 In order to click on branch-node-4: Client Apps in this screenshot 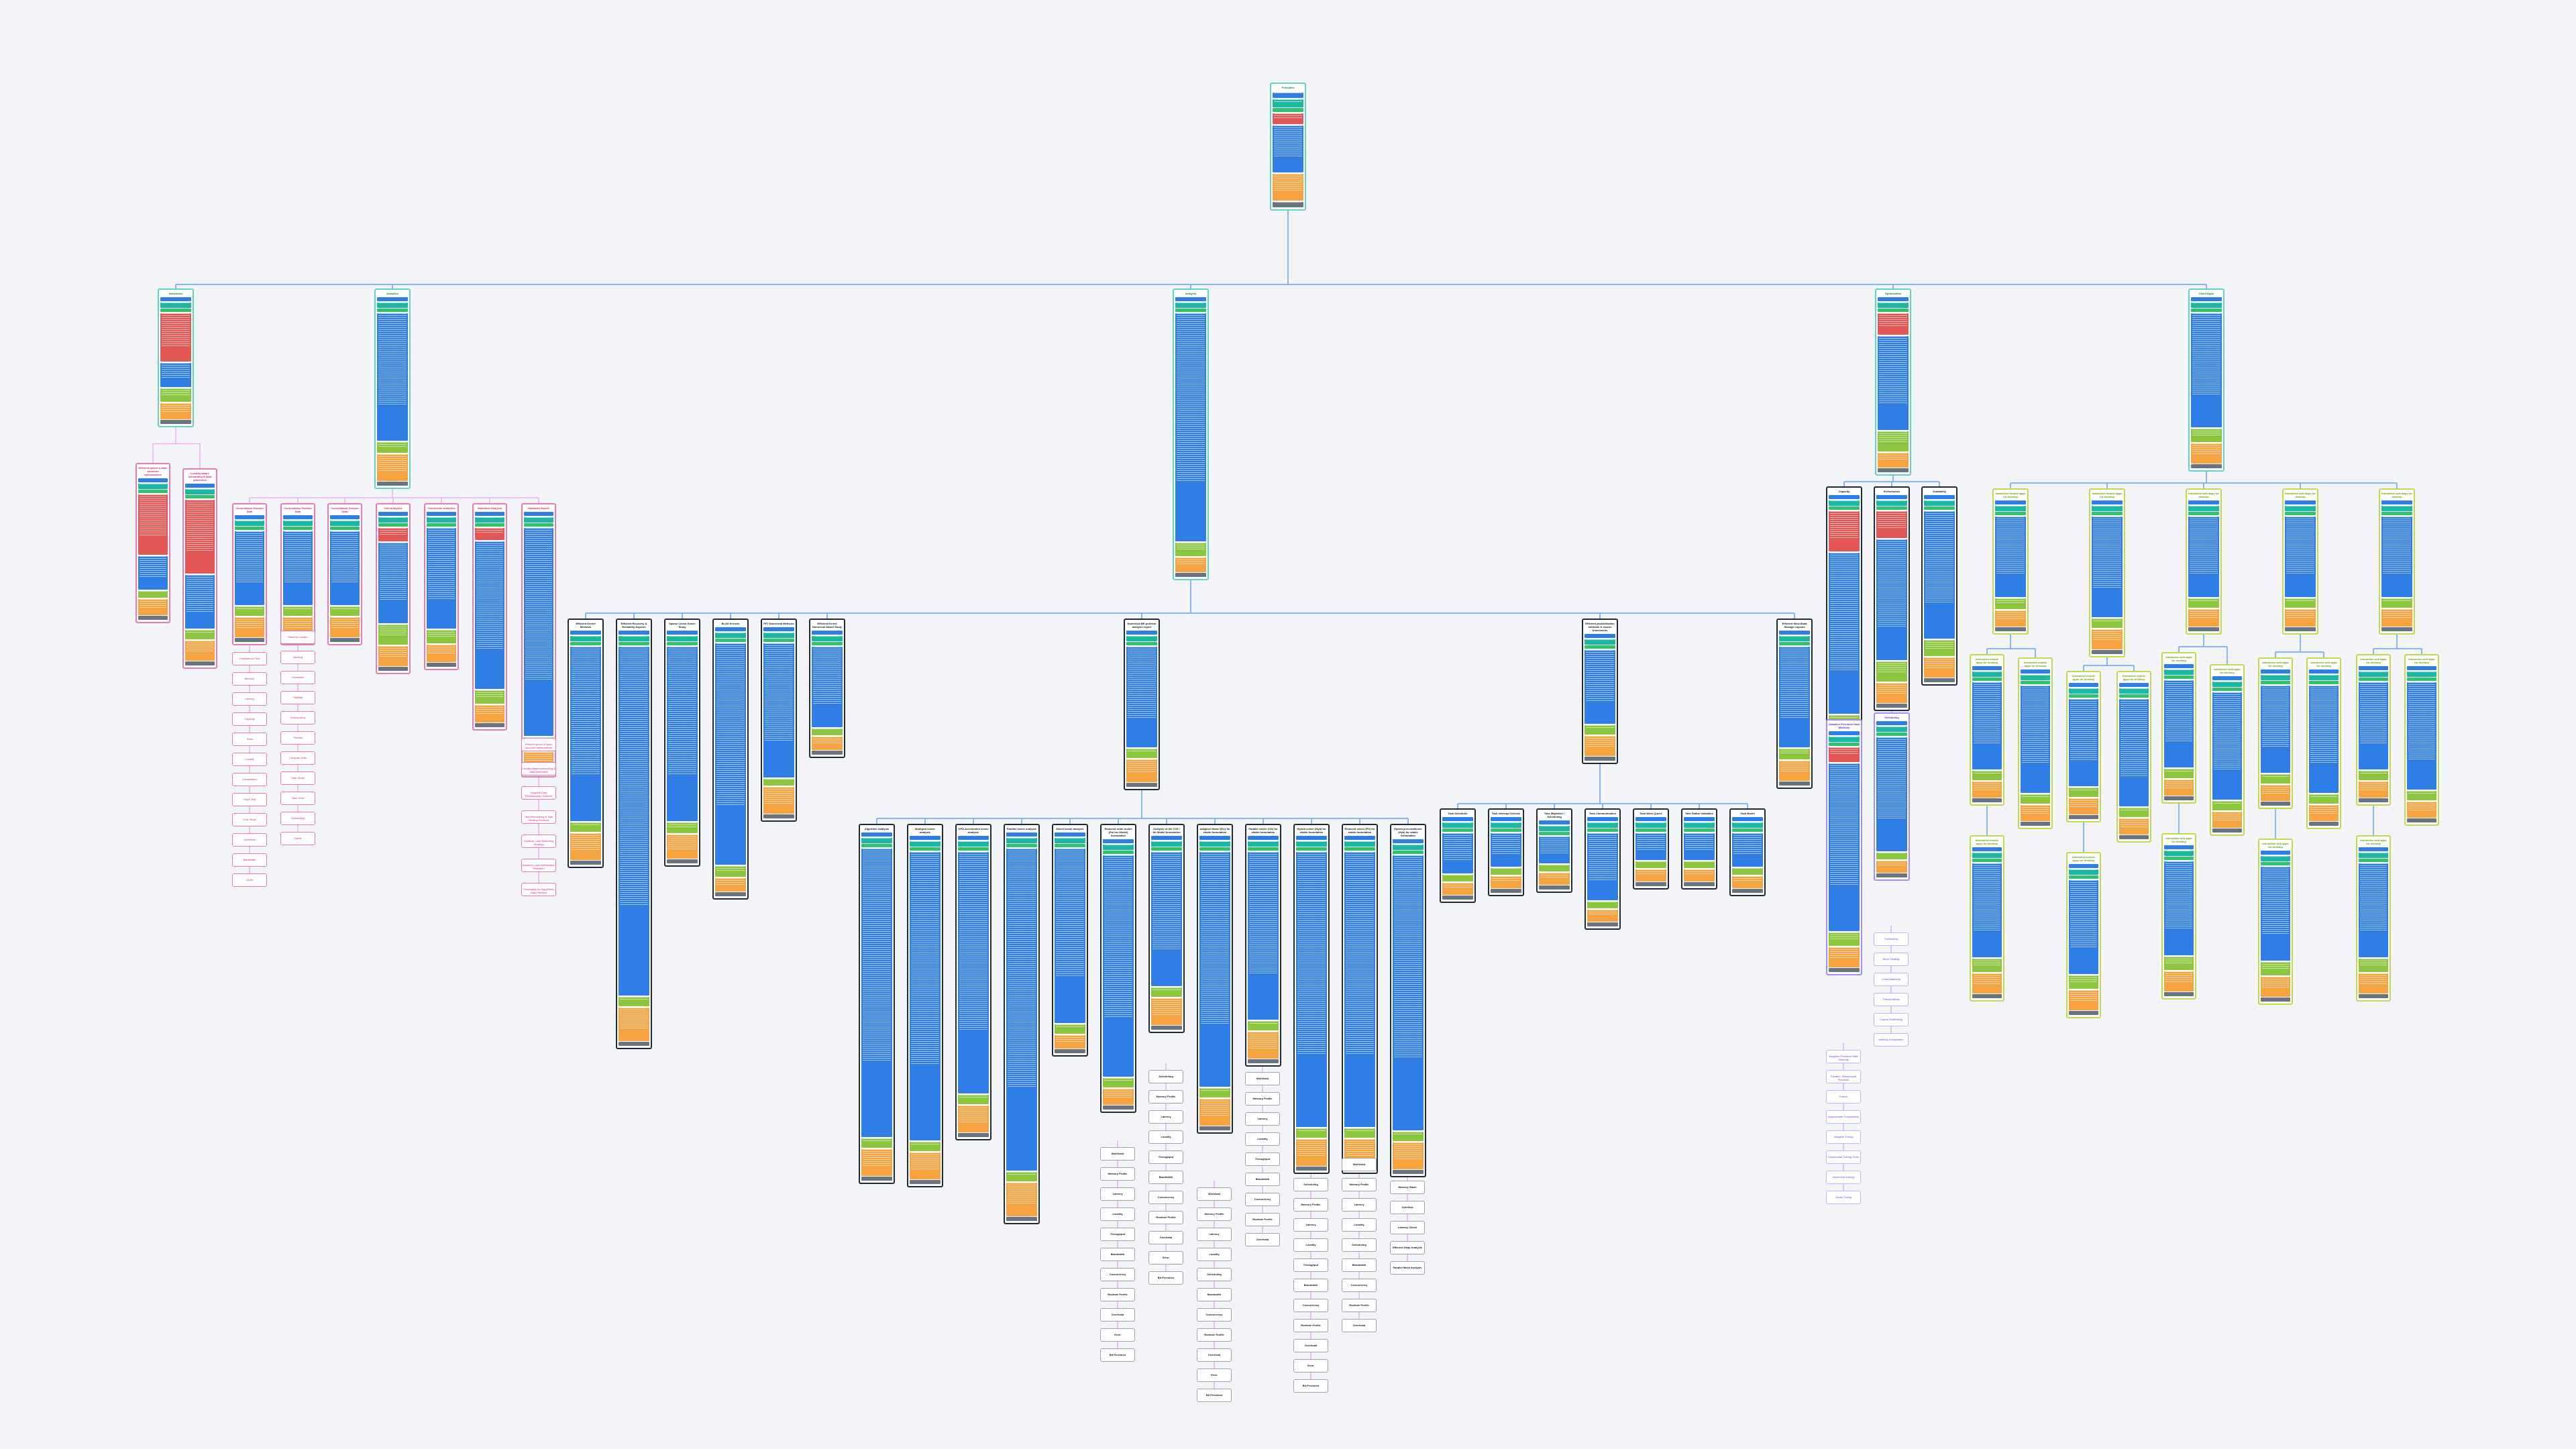, I will do `click(2206, 380)`.